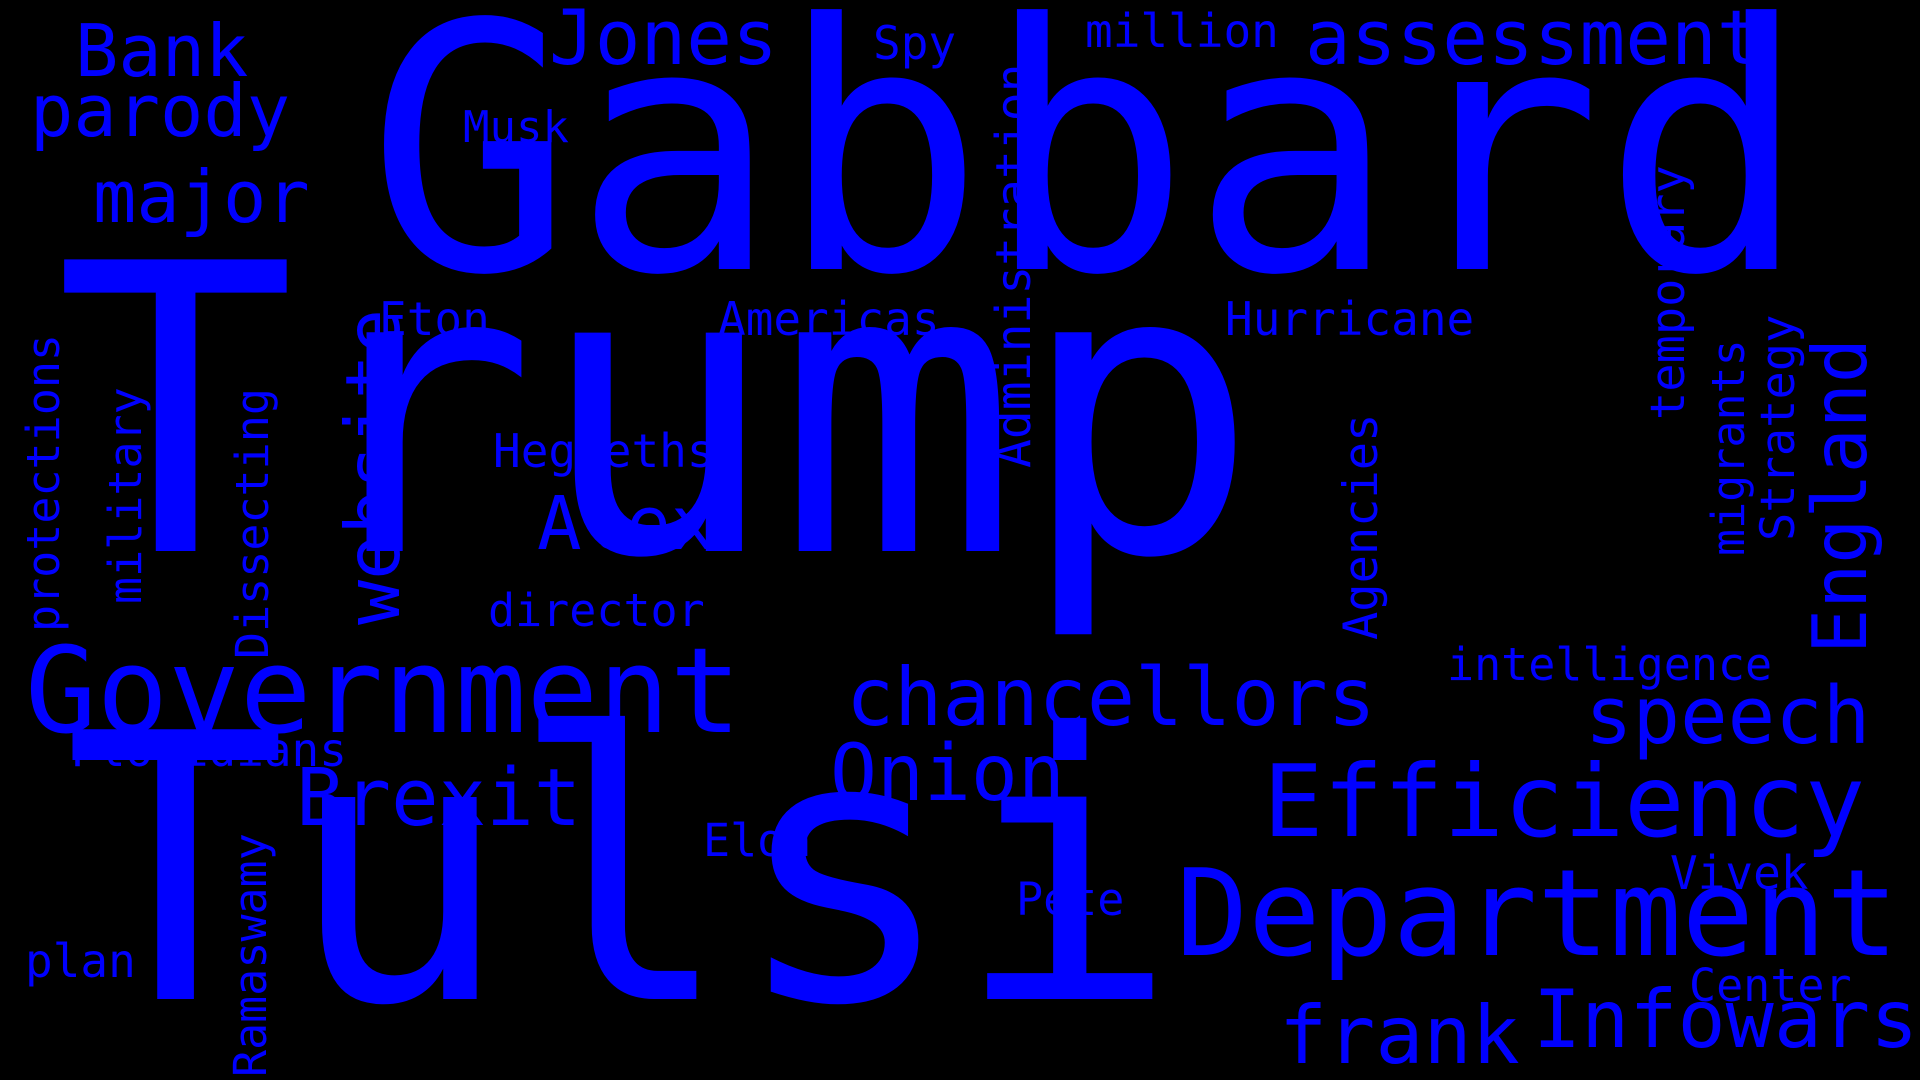  I want to click on word-floridians: Floridians, so click(208, 750).